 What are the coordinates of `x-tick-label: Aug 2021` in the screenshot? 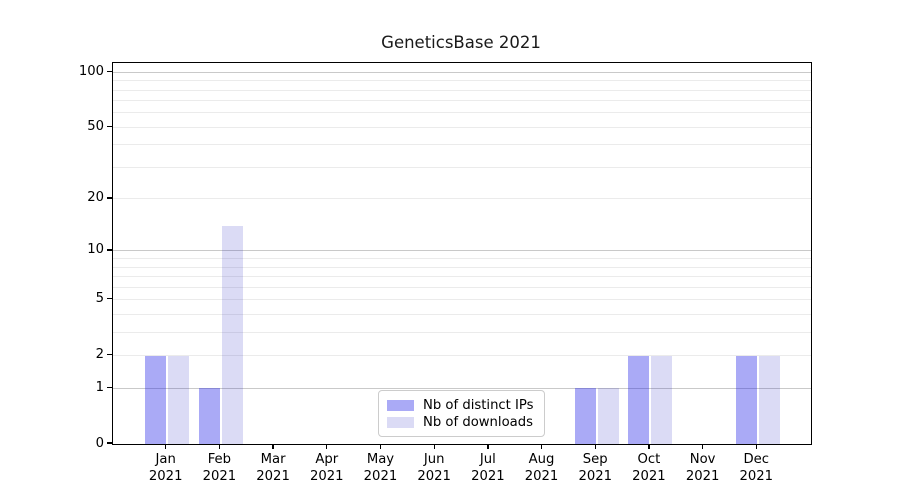 It's located at (541, 468).